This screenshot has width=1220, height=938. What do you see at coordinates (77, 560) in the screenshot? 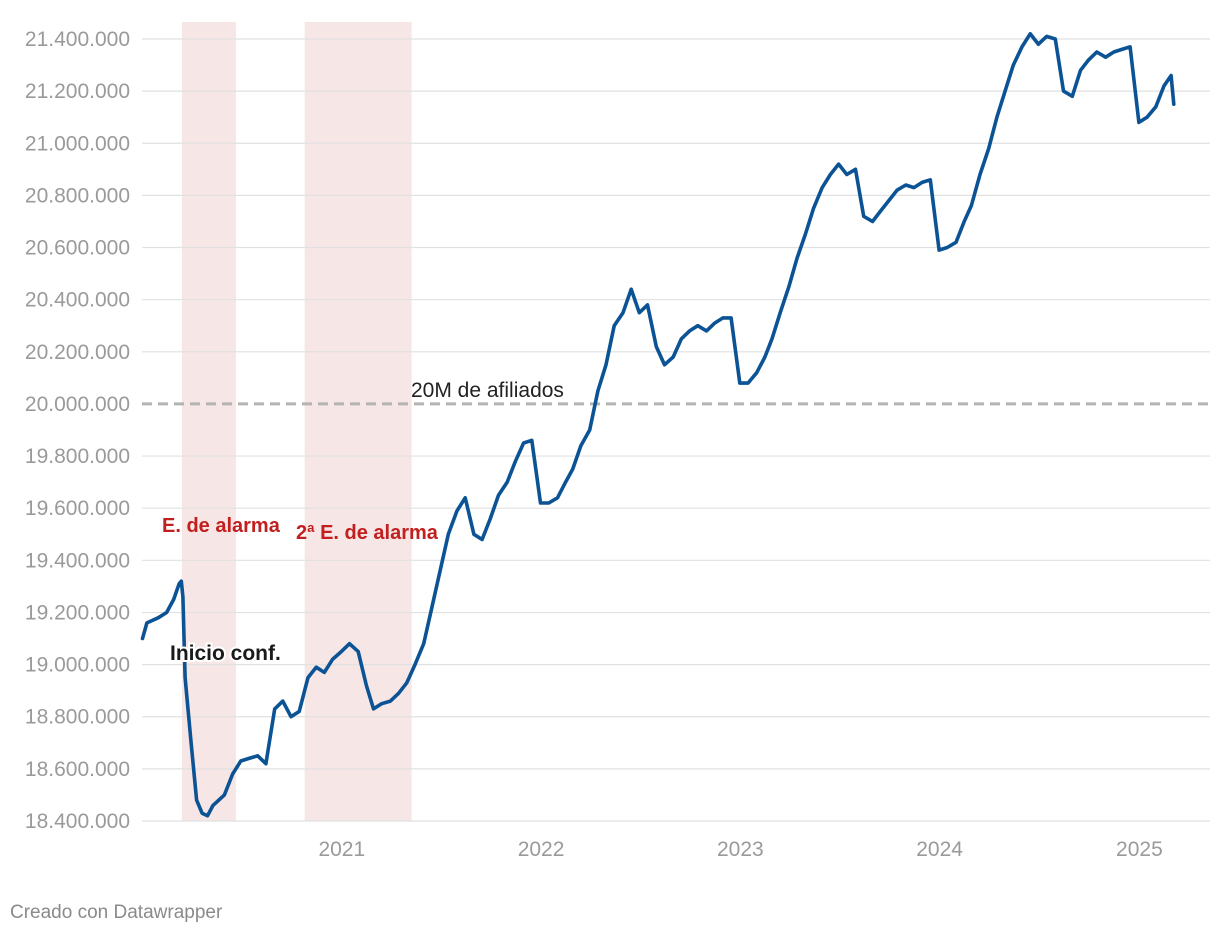
I see `y-tick-label: 19.400.000` at bounding box center [77, 560].